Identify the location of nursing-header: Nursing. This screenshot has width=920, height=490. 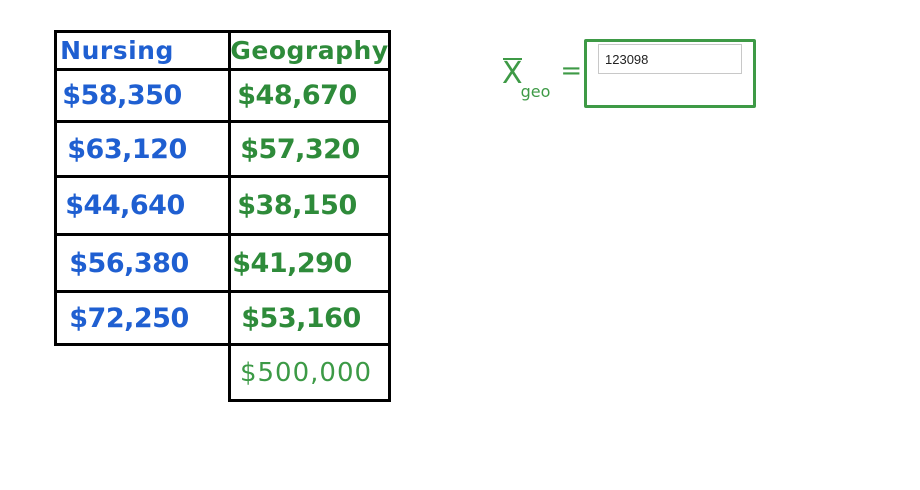
(117, 50).